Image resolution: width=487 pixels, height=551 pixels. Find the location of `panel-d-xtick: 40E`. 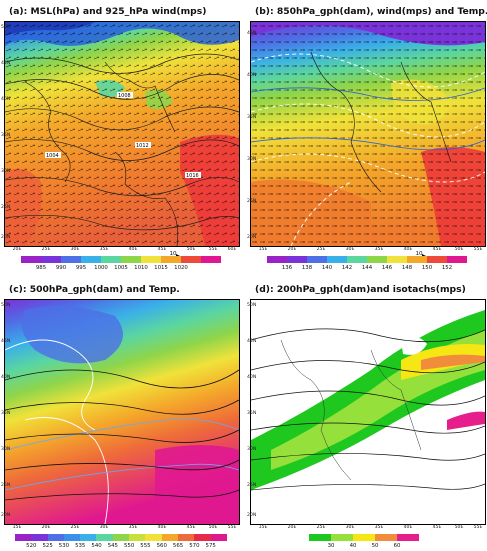

panel-d-xtick: 40E is located at coordinates (408, 527).